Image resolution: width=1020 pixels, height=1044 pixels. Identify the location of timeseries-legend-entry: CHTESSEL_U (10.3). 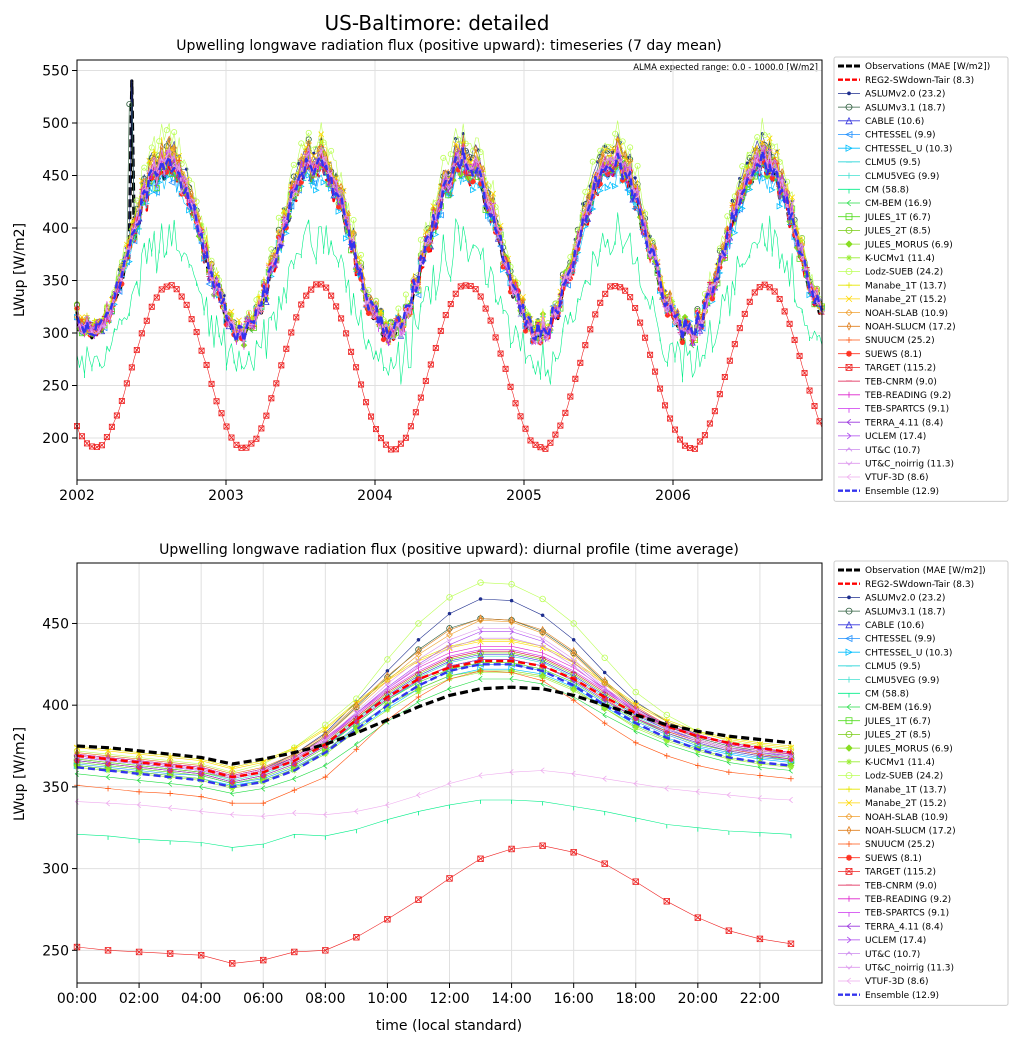
(895, 149).